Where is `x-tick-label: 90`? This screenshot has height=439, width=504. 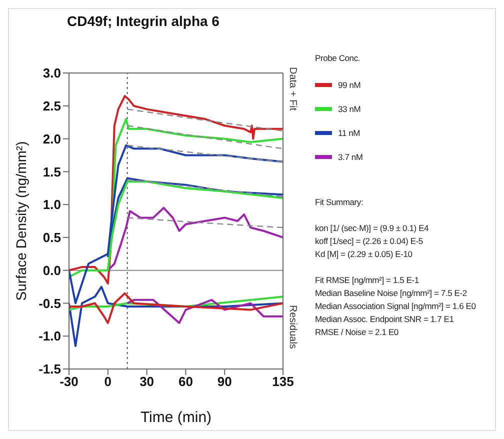 x-tick-label: 90 is located at coordinates (224, 382).